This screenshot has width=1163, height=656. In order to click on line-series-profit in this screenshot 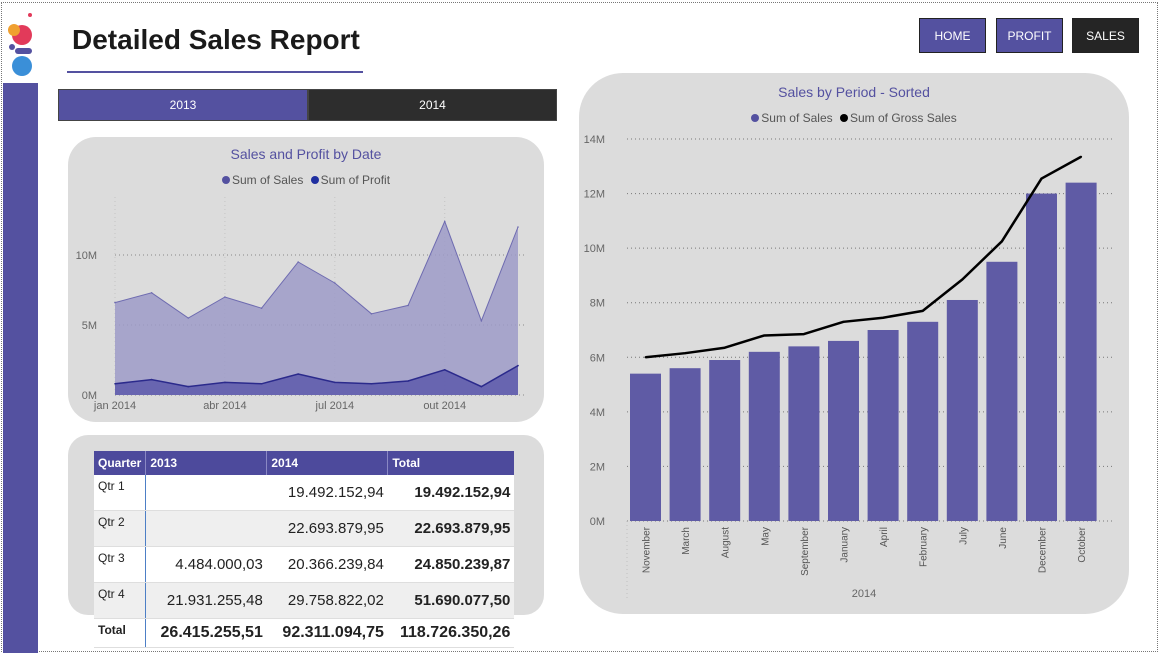, I will do `click(316, 376)`.